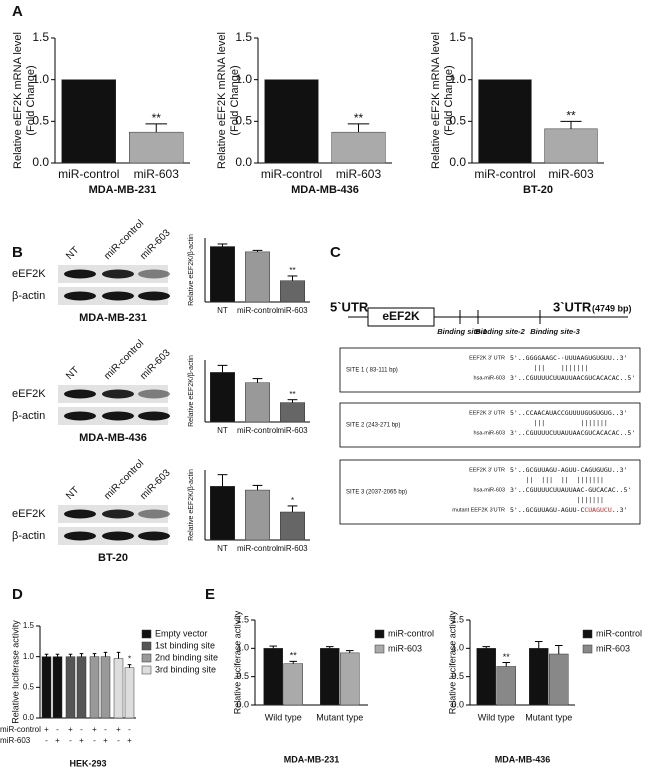 The height and width of the screenshot is (776, 650). I want to click on site-title: SITE 3 (2037-2065 bp), so click(376, 493).